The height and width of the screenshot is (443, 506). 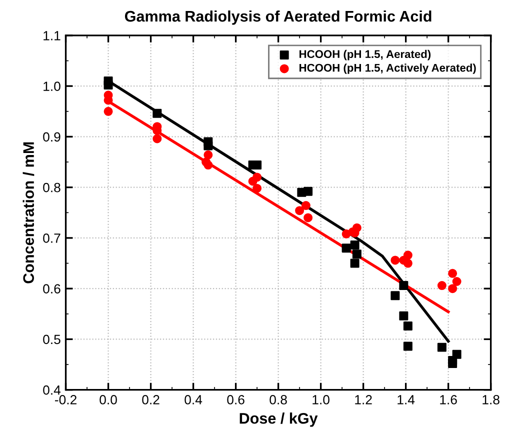 I want to click on x-axis-title: Dose / kGy, so click(x=279, y=419).